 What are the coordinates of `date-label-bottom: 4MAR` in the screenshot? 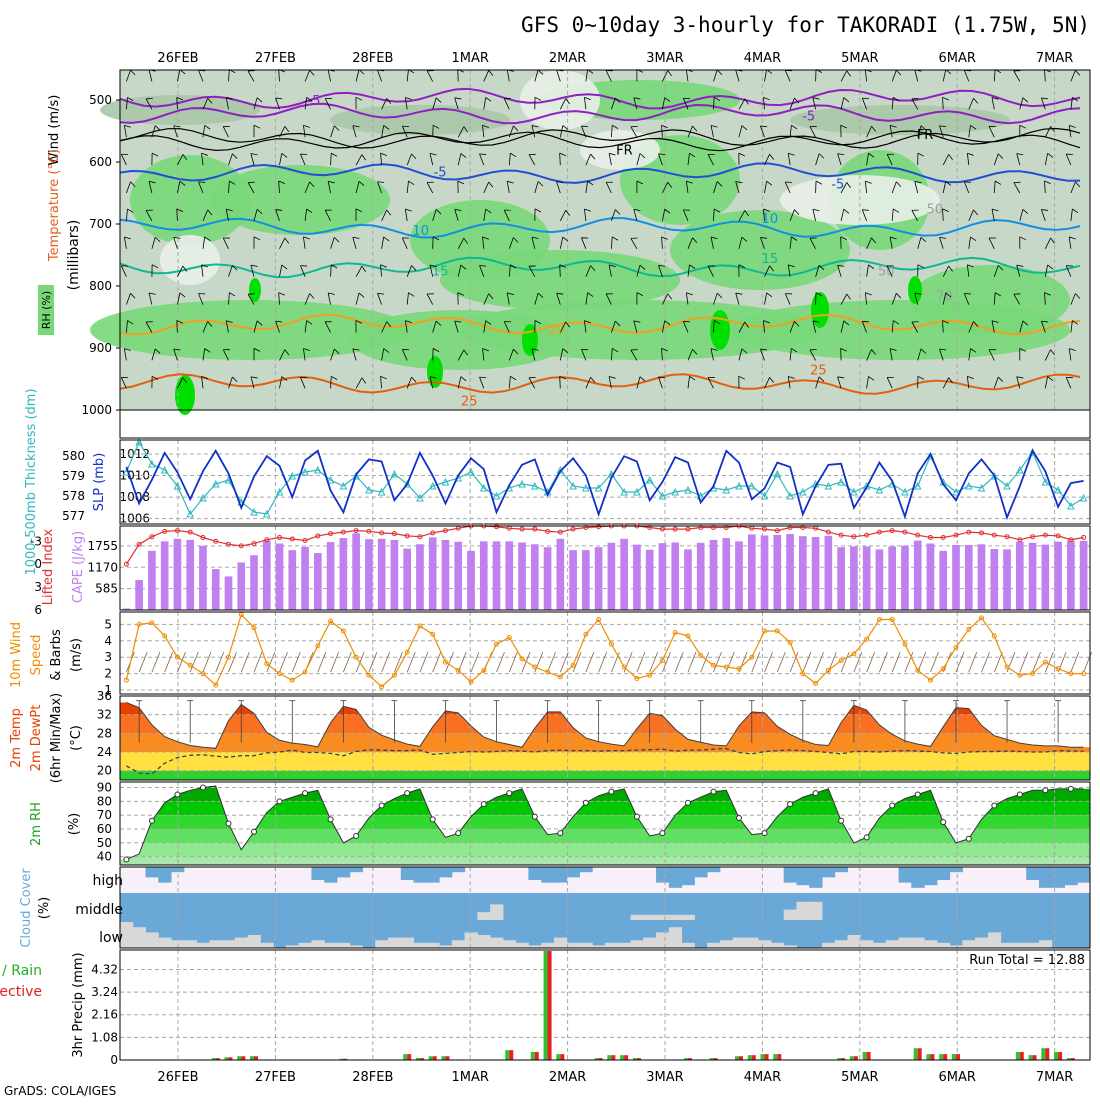 It's located at (762, 1077).